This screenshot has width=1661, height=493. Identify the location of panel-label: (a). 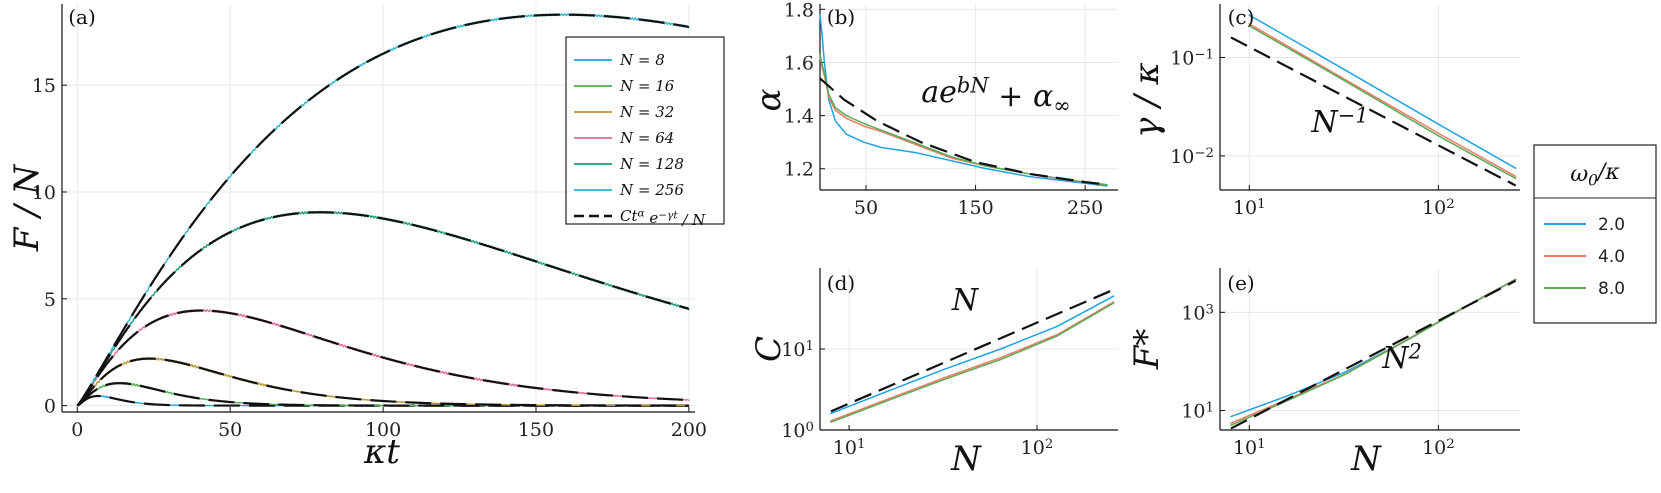
(82, 17).